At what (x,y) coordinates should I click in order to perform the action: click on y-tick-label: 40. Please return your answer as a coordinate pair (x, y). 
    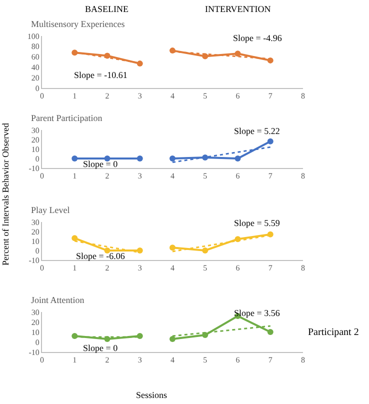
    Looking at the image, I should click on (35, 67).